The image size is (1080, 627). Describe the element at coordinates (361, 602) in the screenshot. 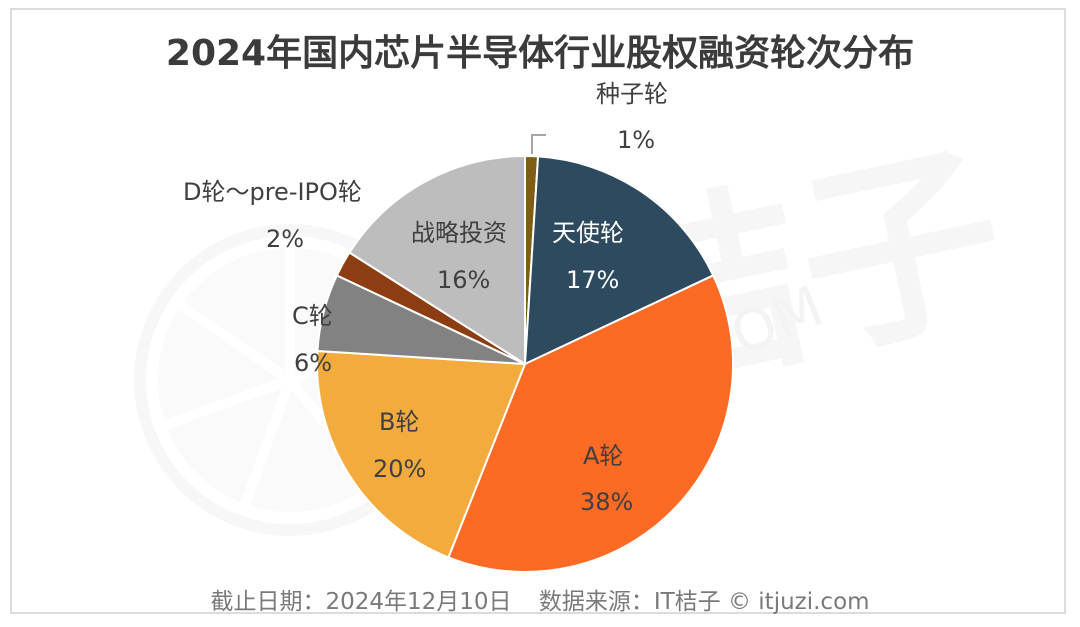

I see `footer-date: 截止日期：2024年12月10日` at that location.